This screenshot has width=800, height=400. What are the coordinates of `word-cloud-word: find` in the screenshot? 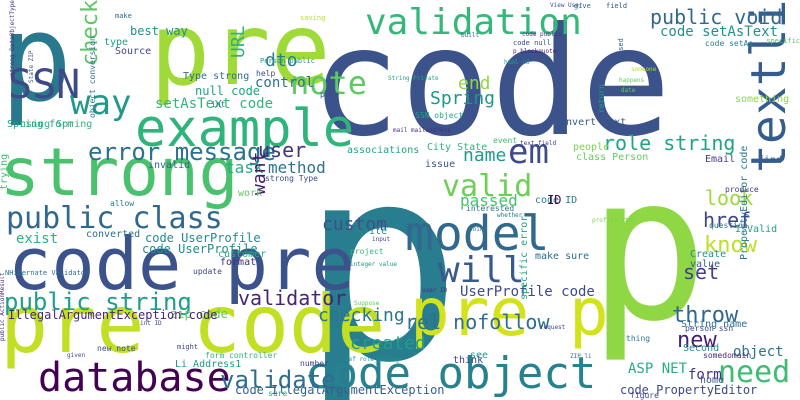 It's located at (770, 160).